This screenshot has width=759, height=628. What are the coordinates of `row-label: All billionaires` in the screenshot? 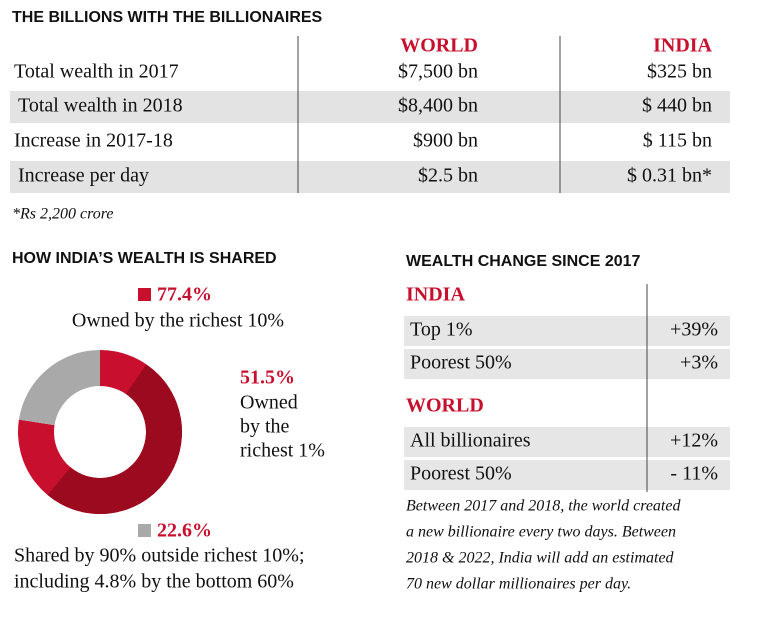 It's located at (470, 441).